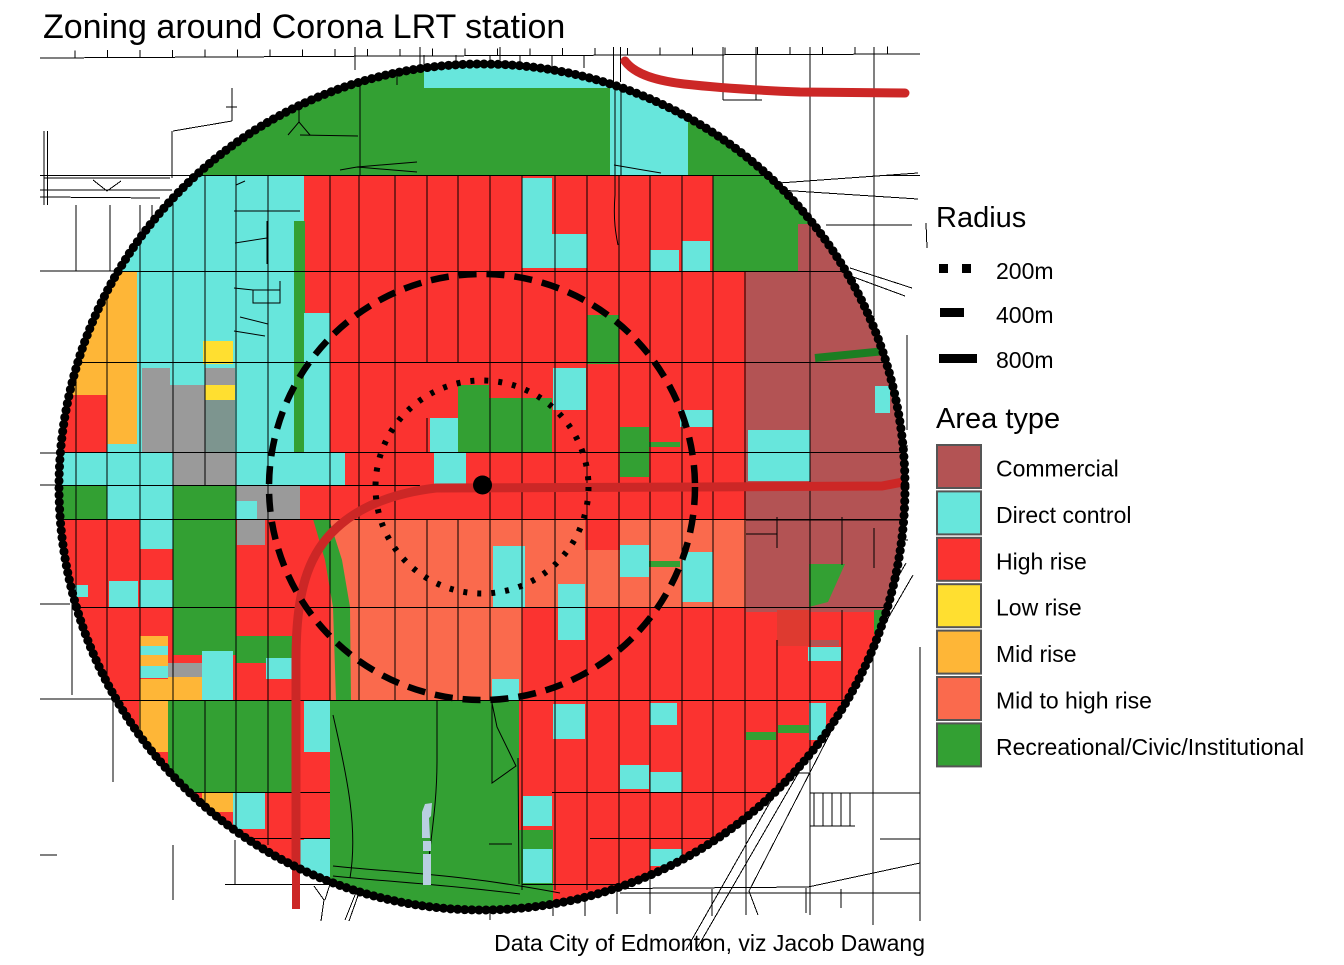 Image resolution: width=1344 pixels, height=965 pixels. What do you see at coordinates (998, 419) in the screenshot?
I see `svg-text: Area type` at bounding box center [998, 419].